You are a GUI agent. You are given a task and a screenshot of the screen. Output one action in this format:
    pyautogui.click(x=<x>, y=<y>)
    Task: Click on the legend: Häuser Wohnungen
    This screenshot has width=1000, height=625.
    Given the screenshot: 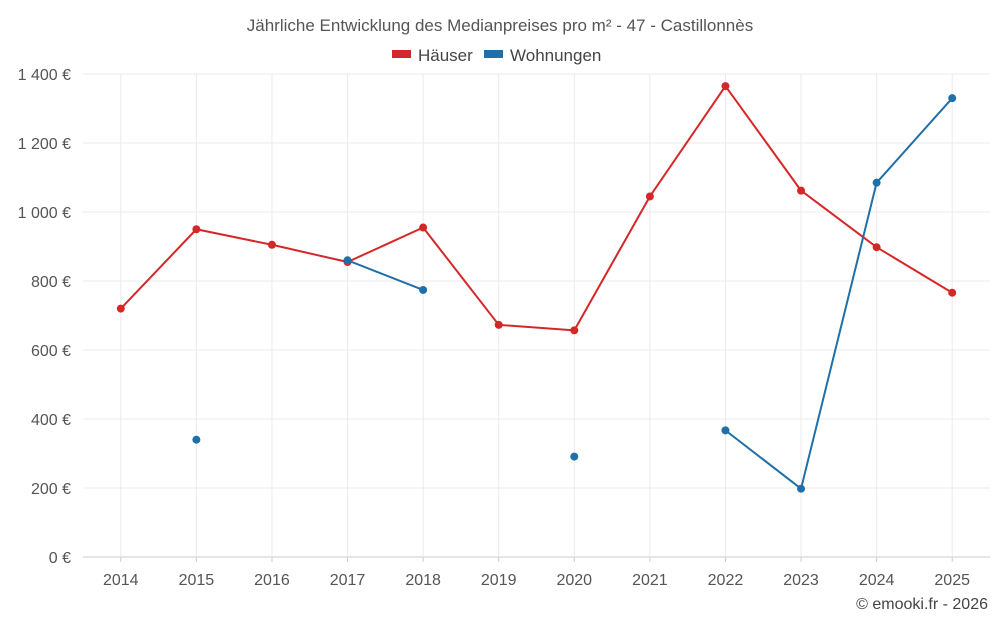 What is the action you would take?
    pyautogui.click(x=496, y=55)
    